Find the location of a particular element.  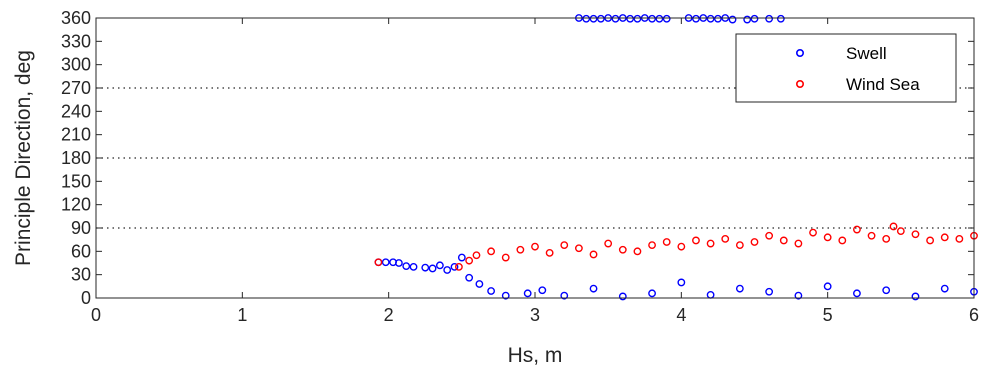

x-tick-label: 1 is located at coordinates (242, 315).